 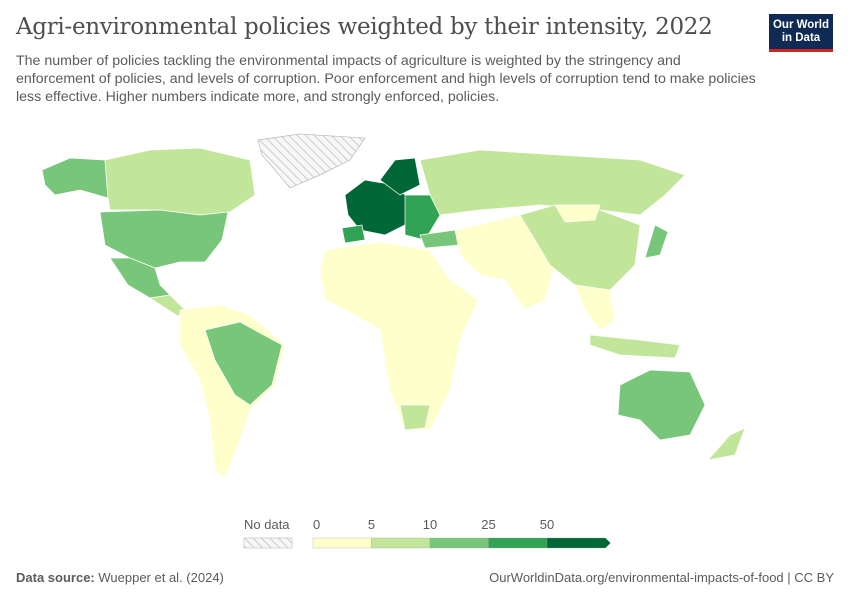 What do you see at coordinates (661, 405) in the screenshot?
I see `region-australia` at bounding box center [661, 405].